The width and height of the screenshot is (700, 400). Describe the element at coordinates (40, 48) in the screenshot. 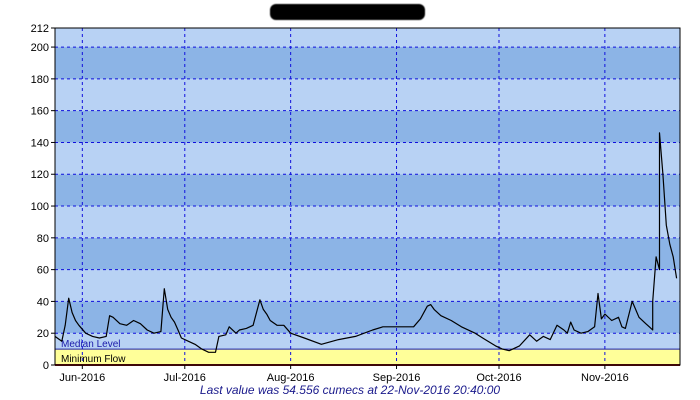

I see `y-tick-label: 200` at that location.